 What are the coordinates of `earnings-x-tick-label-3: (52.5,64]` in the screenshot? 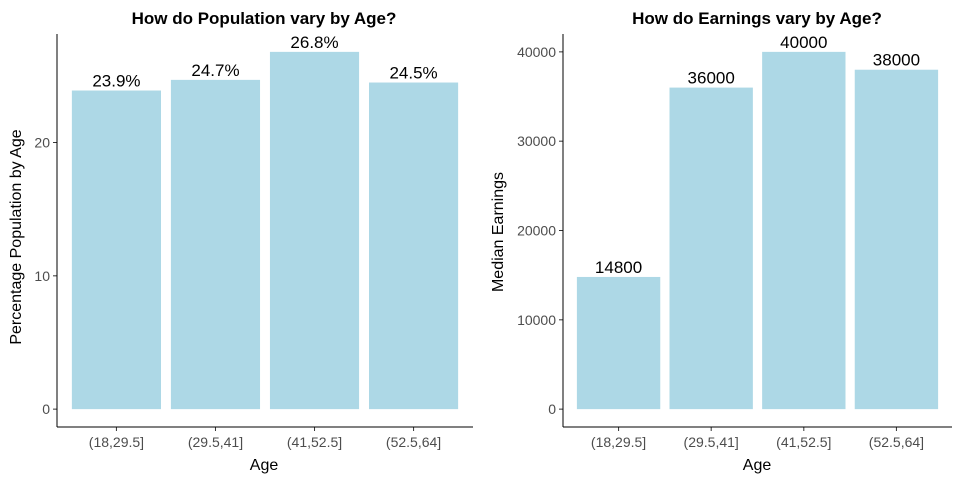 It's located at (896, 442).